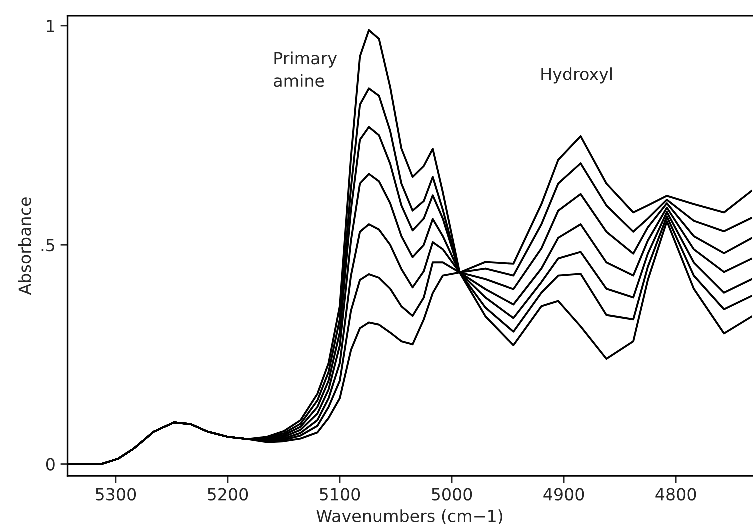 The width and height of the screenshot is (753, 529). What do you see at coordinates (577, 76) in the screenshot?
I see `annotation: Hydroxyl` at bounding box center [577, 76].